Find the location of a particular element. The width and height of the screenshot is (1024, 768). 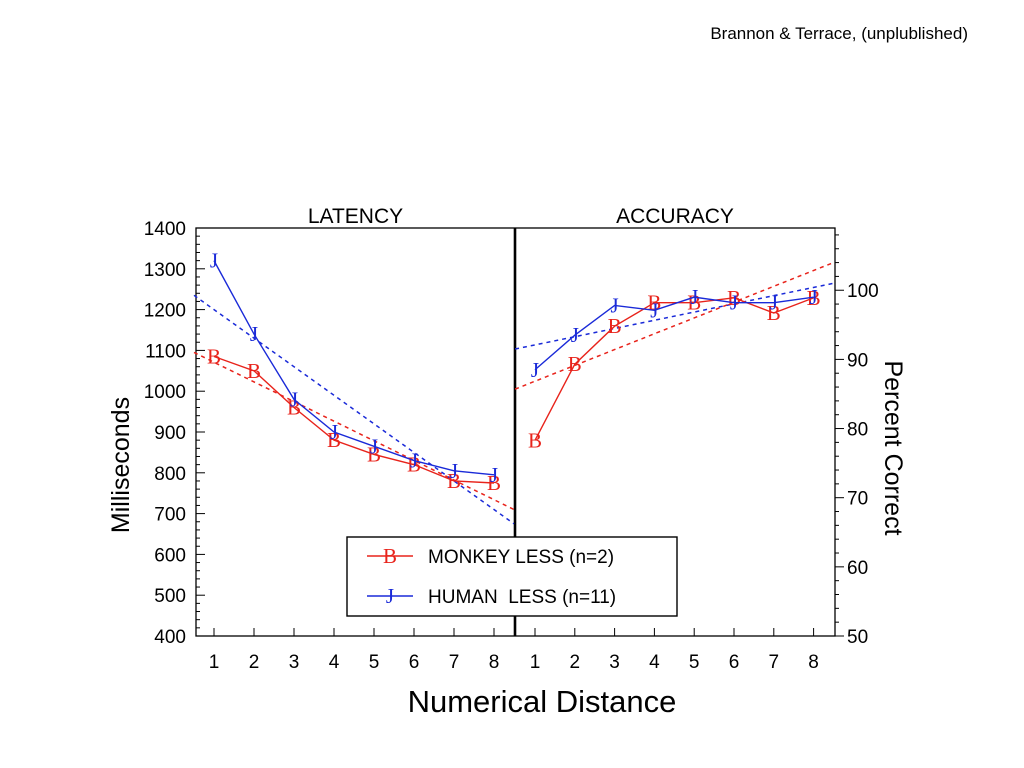

y-tick-label: 1300 is located at coordinates (165, 270).